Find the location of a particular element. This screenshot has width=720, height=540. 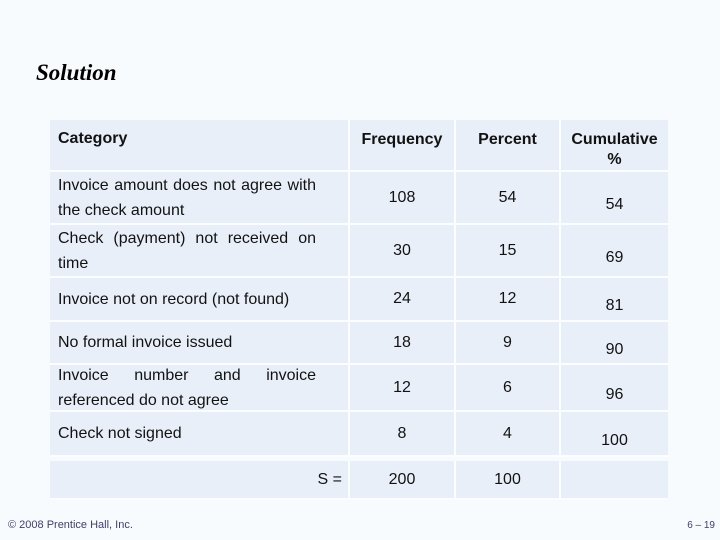

category-text: Invoice not on record (not found) is located at coordinates (174, 299).